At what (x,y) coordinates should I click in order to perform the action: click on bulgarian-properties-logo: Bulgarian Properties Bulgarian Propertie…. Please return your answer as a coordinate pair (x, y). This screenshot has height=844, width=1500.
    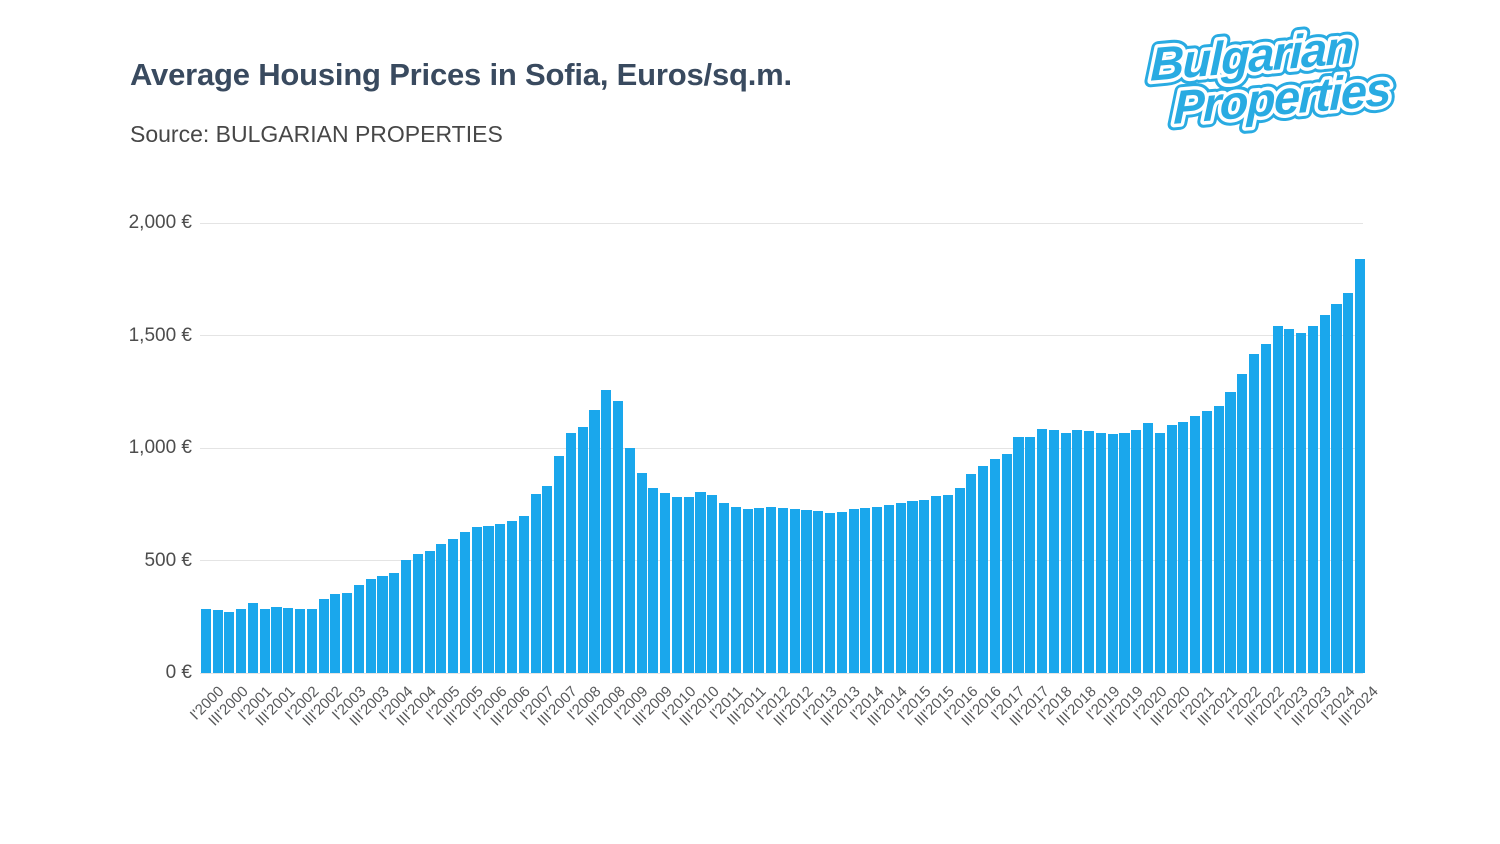
    Looking at the image, I should click on (1270, 79).